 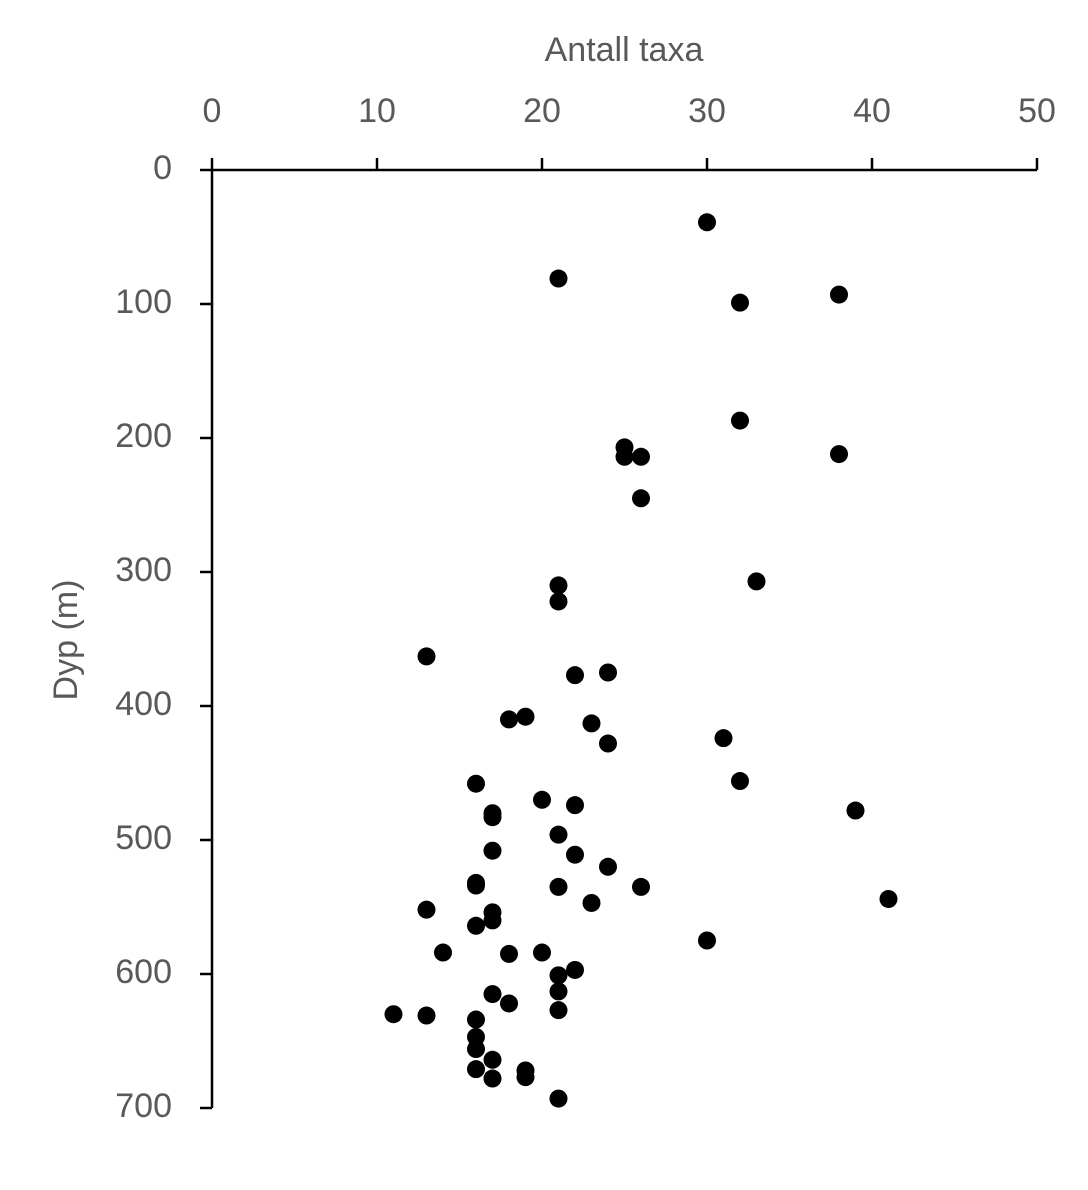 I want to click on x-tick-label: 0, so click(x=212, y=111).